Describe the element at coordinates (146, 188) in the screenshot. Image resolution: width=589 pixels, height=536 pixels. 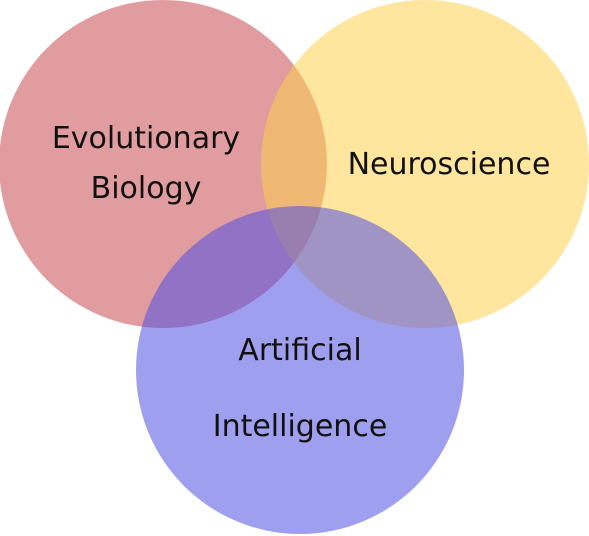
I see `label-evolutionary-biology-line2: Biology` at that location.